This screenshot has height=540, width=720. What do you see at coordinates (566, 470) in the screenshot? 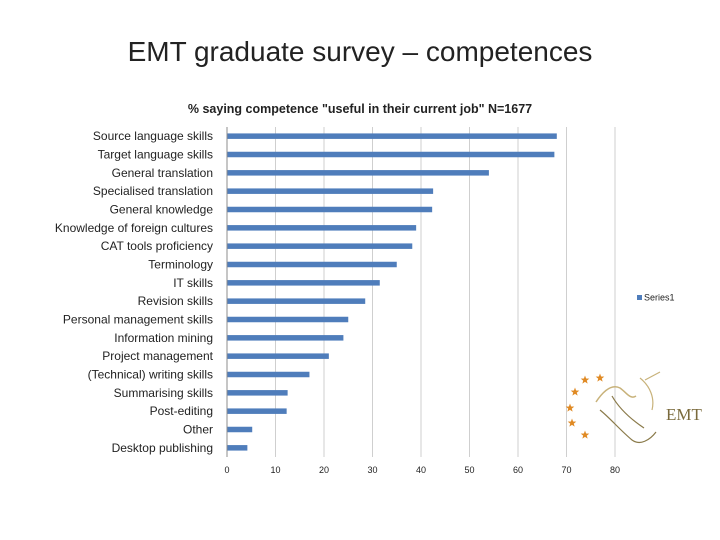
I see `x-tick-label: 70` at bounding box center [566, 470].